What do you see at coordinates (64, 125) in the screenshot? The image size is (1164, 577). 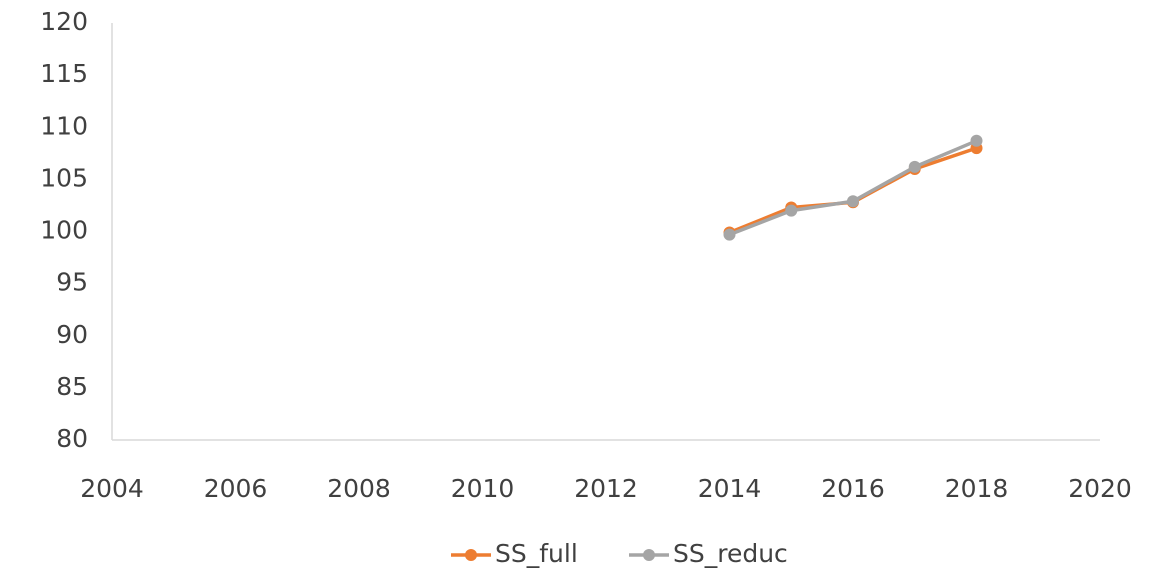 I see `y-tick-label: 110` at bounding box center [64, 125].